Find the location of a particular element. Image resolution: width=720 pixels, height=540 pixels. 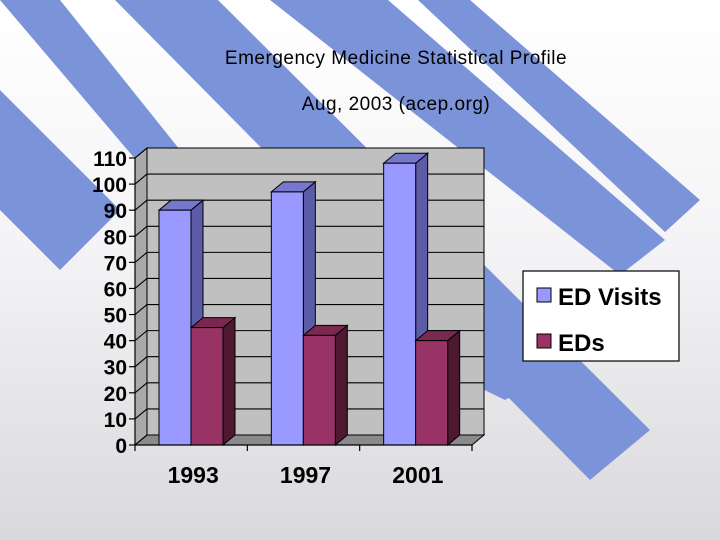

slide-title: Emergency Medicine Statistical Profile is located at coordinates (396, 58).